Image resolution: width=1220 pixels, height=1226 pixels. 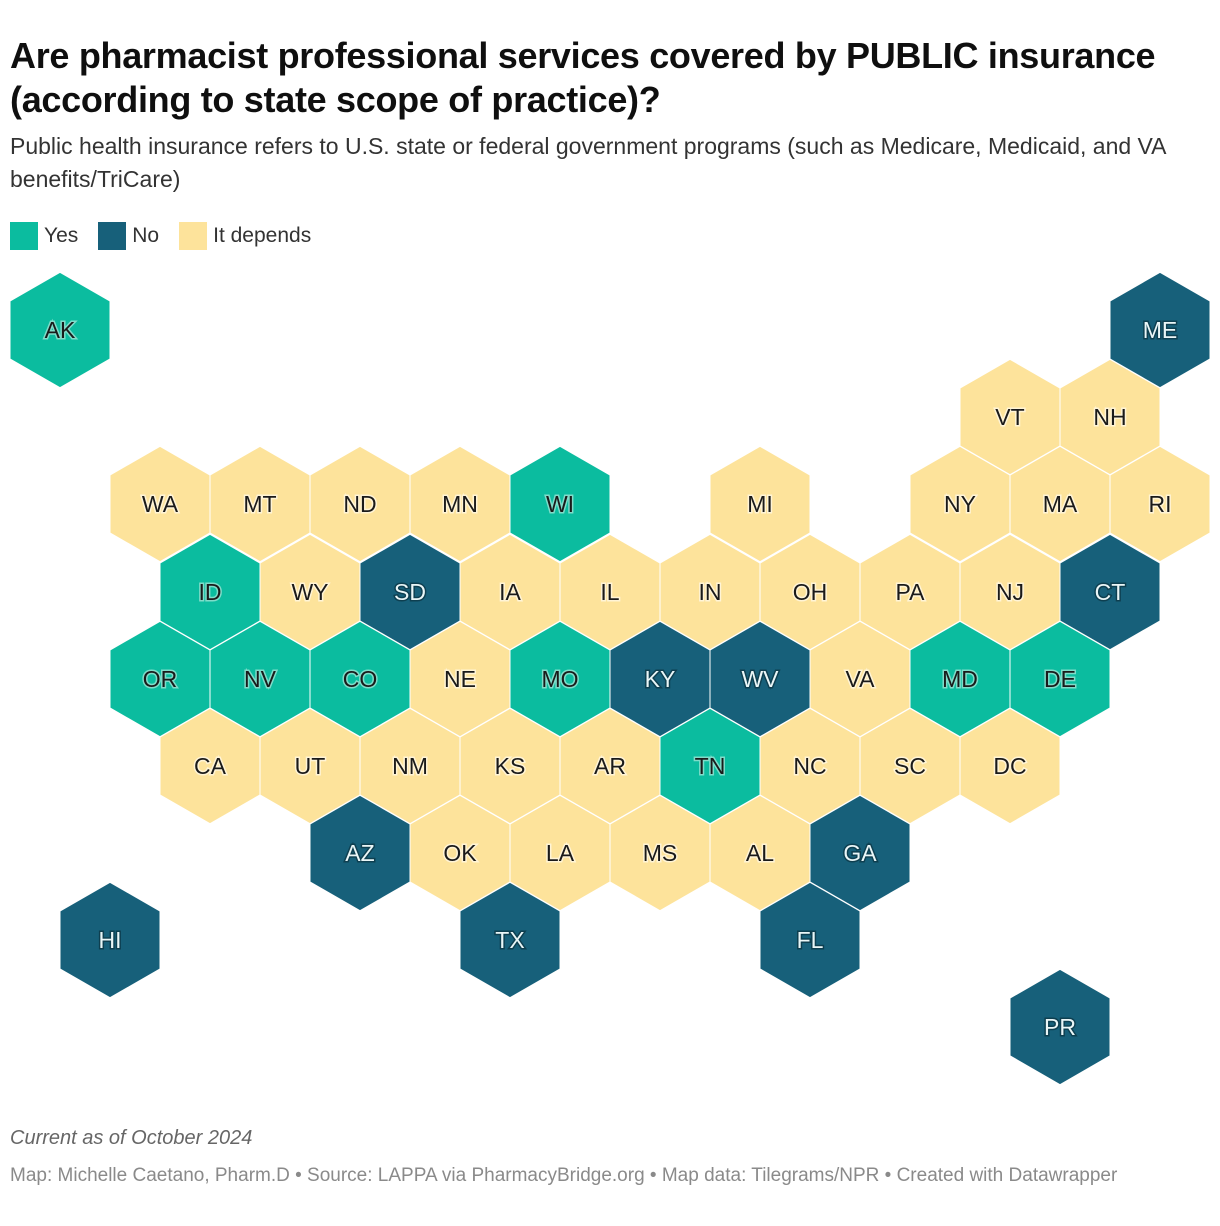 I want to click on hex-label: TX, so click(x=509, y=940).